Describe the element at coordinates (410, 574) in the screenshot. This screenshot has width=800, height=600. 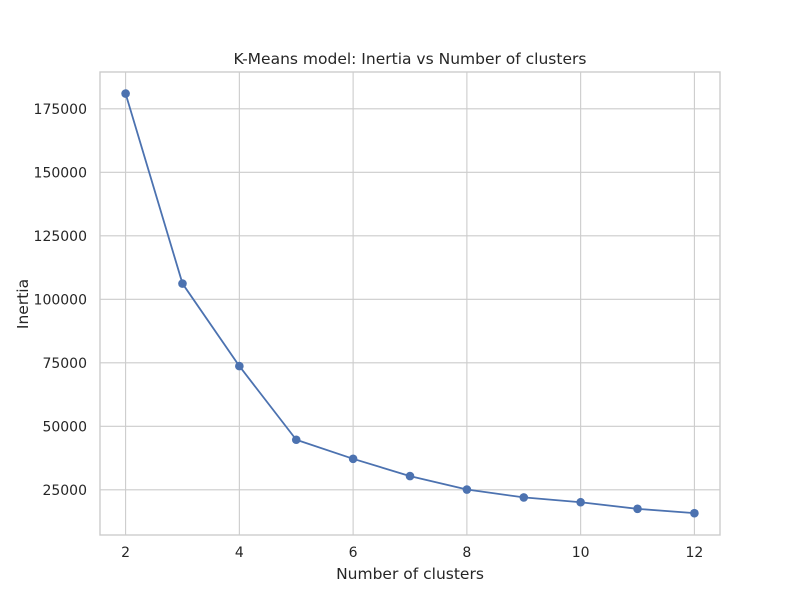
I see `x-axis-label: Number of clusters` at that location.